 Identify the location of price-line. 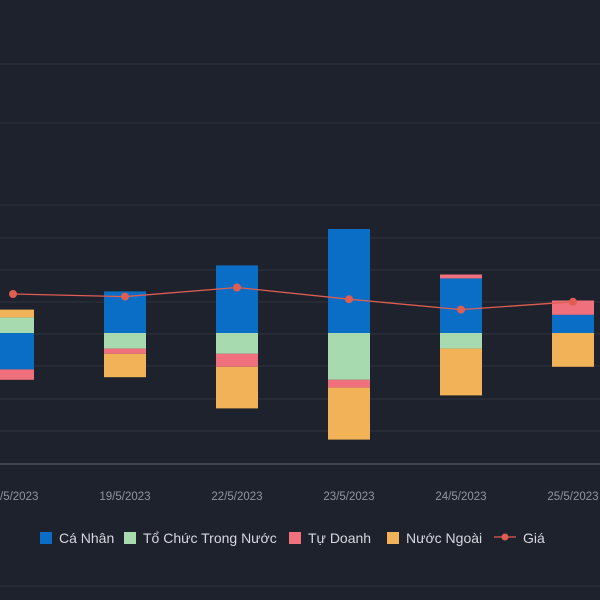
(293, 298).